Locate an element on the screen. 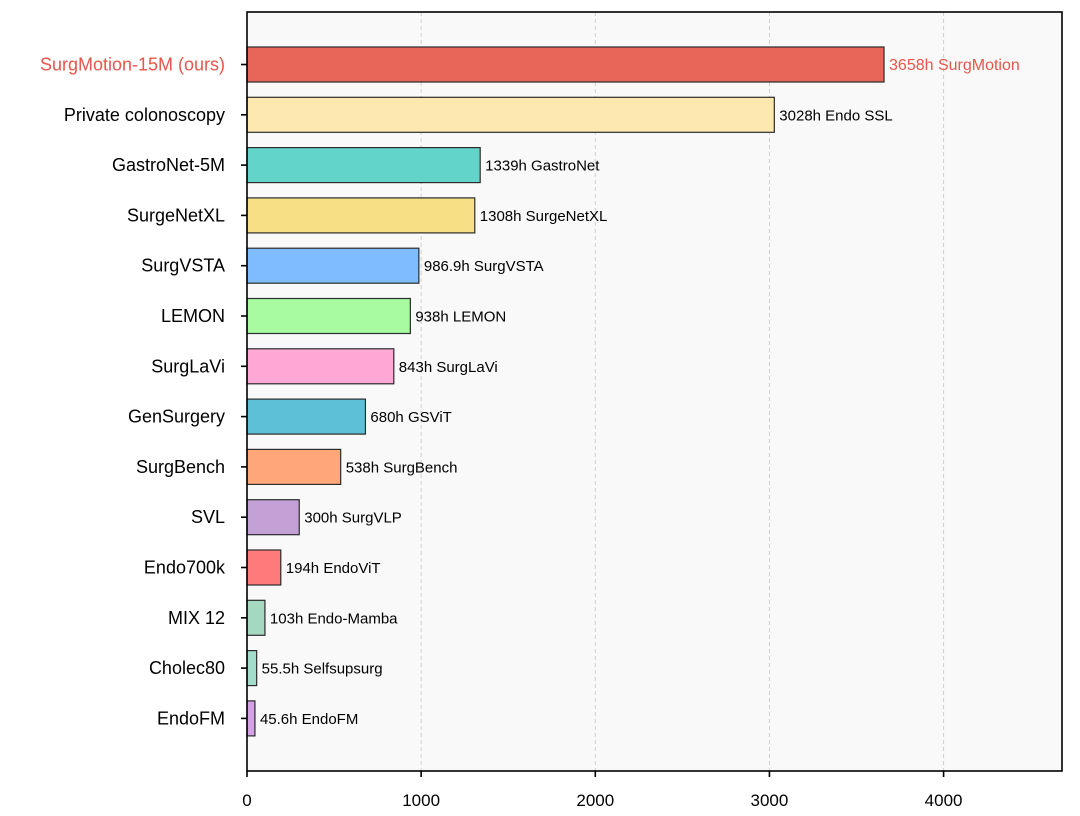 The height and width of the screenshot is (816, 1080). category-label: SurgeNetXL is located at coordinates (176, 215).